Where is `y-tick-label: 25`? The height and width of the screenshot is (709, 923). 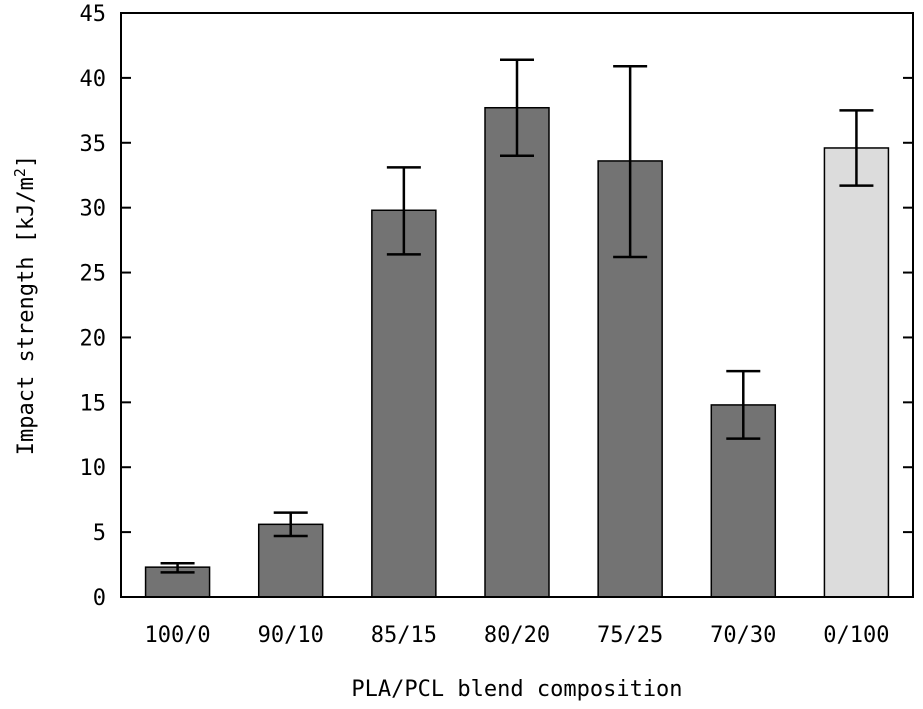 y-tick-label: 25 is located at coordinates (93, 274).